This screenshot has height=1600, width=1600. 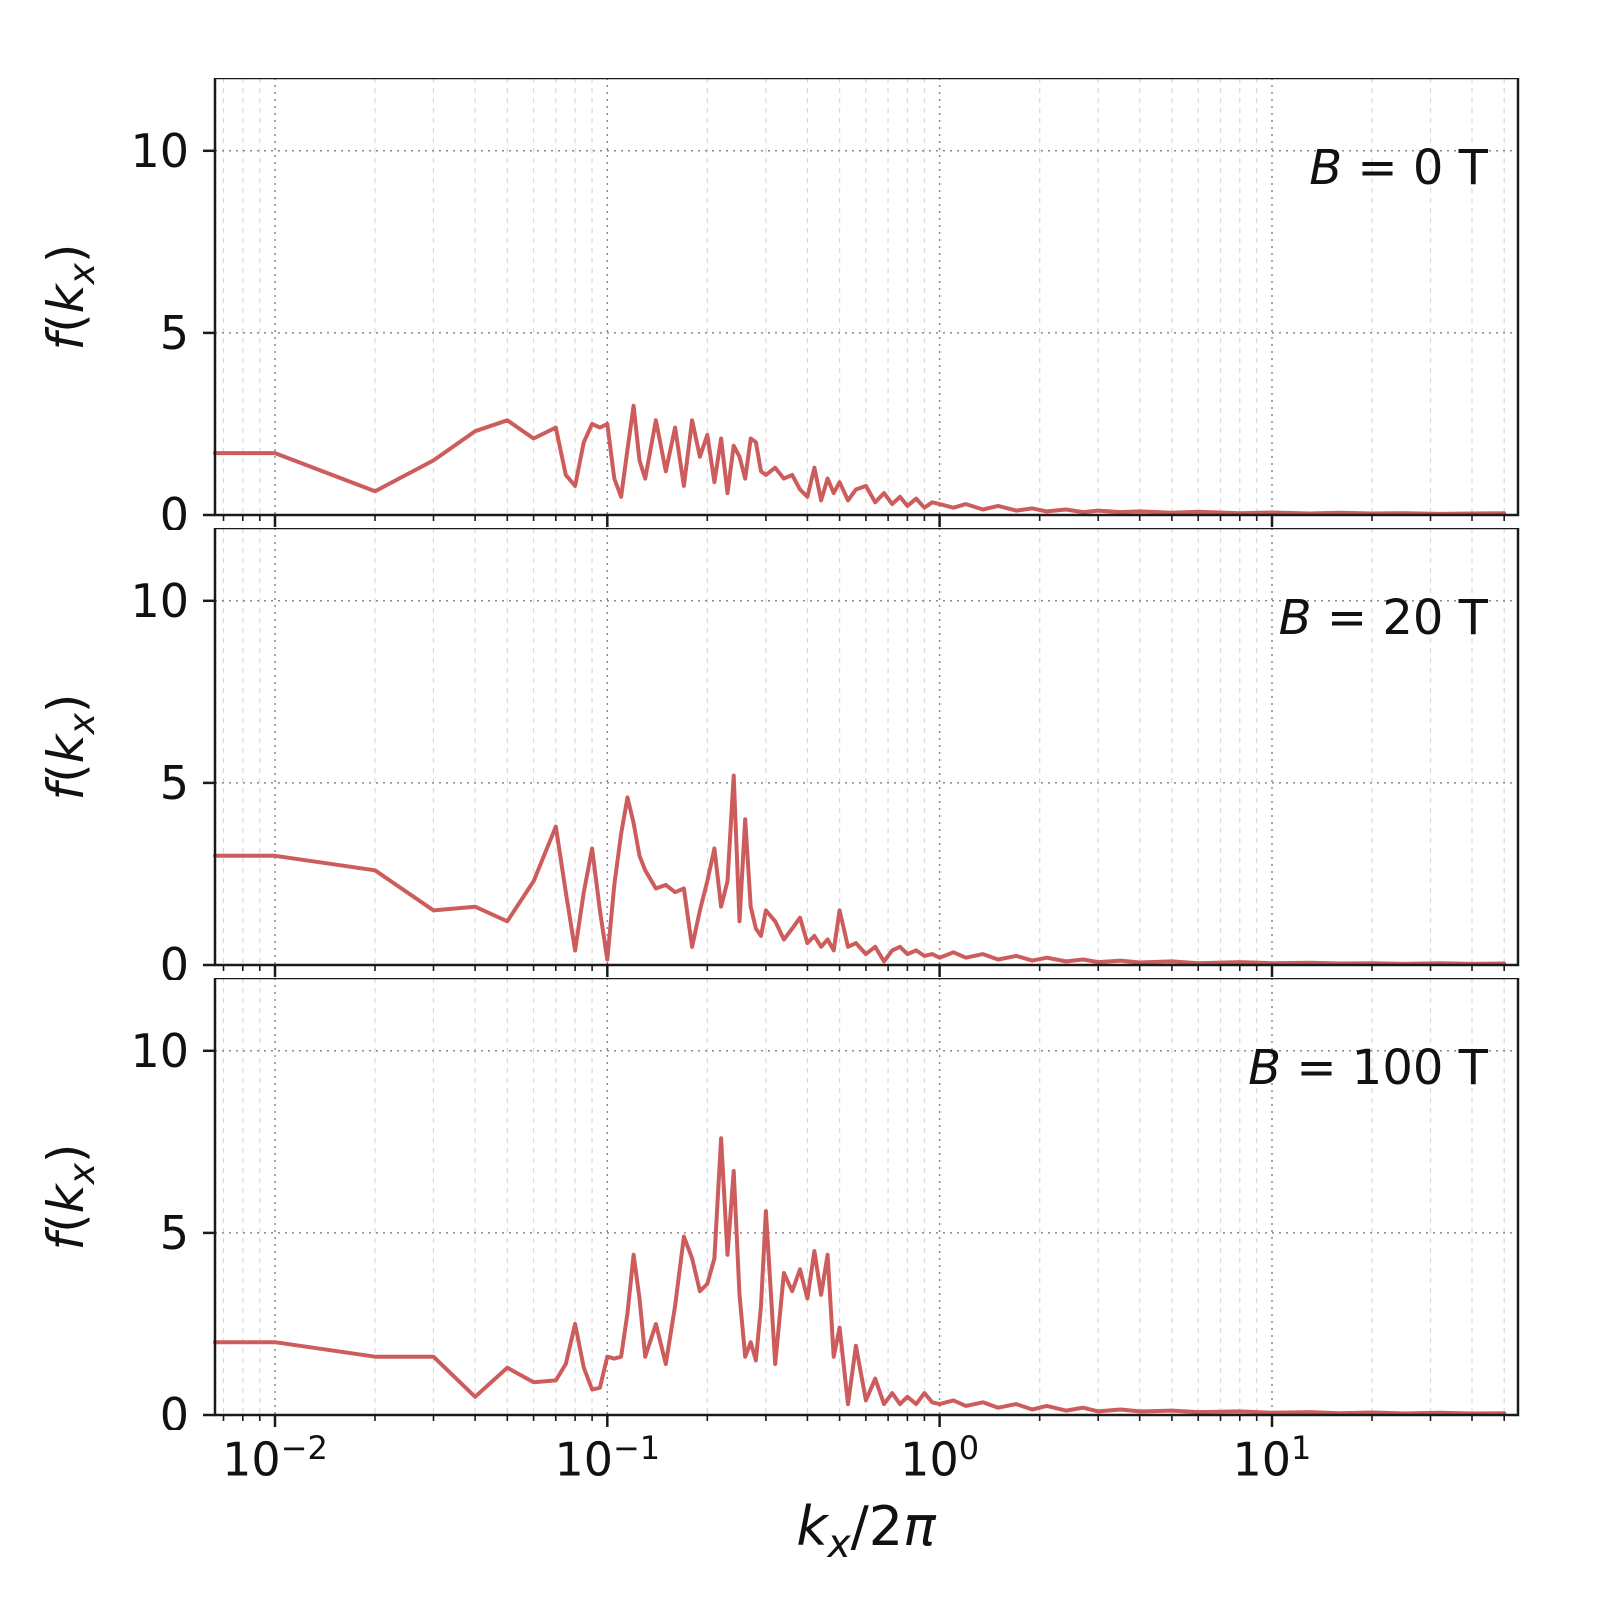 I want to click on annotation-b20: B = 20 T, so click(x=1383, y=618).